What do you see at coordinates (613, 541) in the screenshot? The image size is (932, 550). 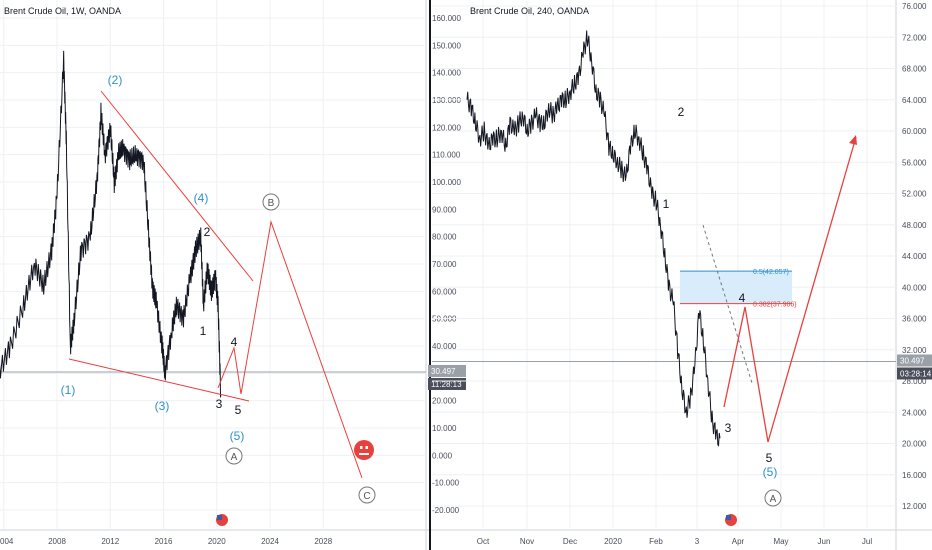 I see `right-x-tick-label: 2020` at bounding box center [613, 541].